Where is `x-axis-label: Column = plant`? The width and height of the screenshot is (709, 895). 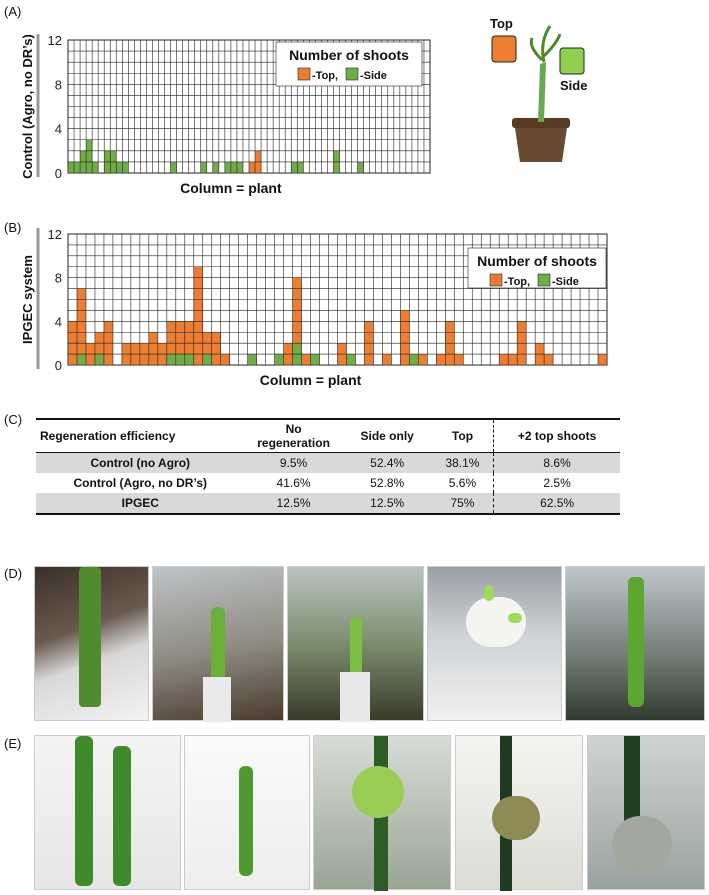 x-axis-label: Column = plant is located at coordinates (231, 188).